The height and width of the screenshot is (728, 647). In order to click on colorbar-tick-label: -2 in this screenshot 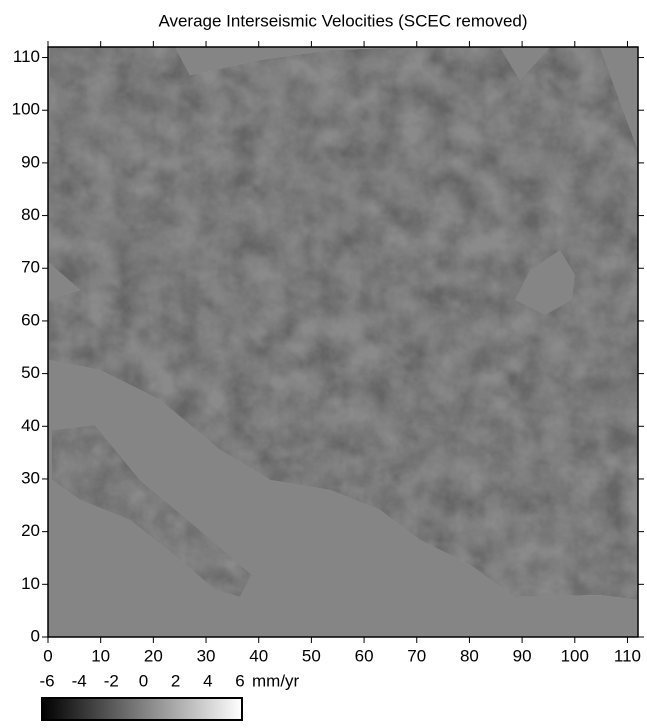, I will do `click(111, 680)`.